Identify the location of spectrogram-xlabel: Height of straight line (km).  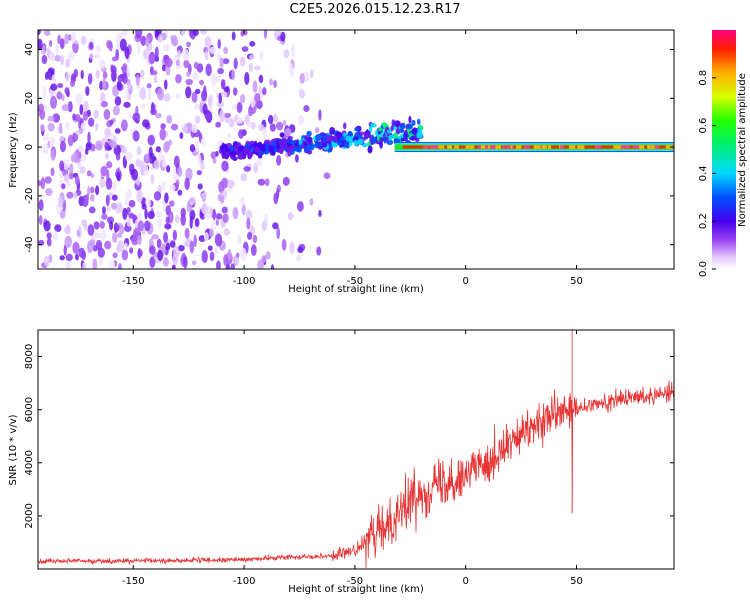
(356, 289).